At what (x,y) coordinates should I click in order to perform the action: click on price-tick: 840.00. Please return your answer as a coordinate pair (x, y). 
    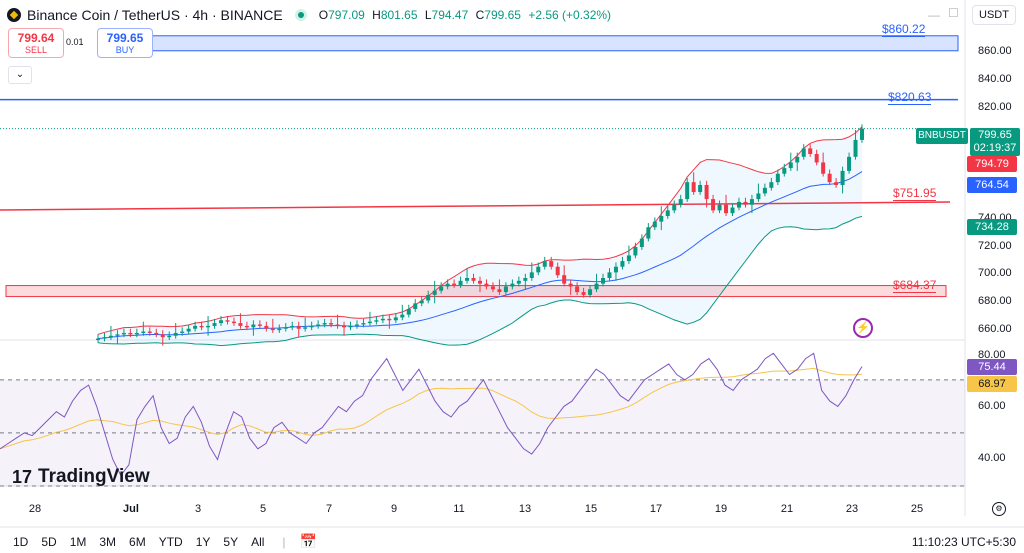
    Looking at the image, I should click on (995, 79).